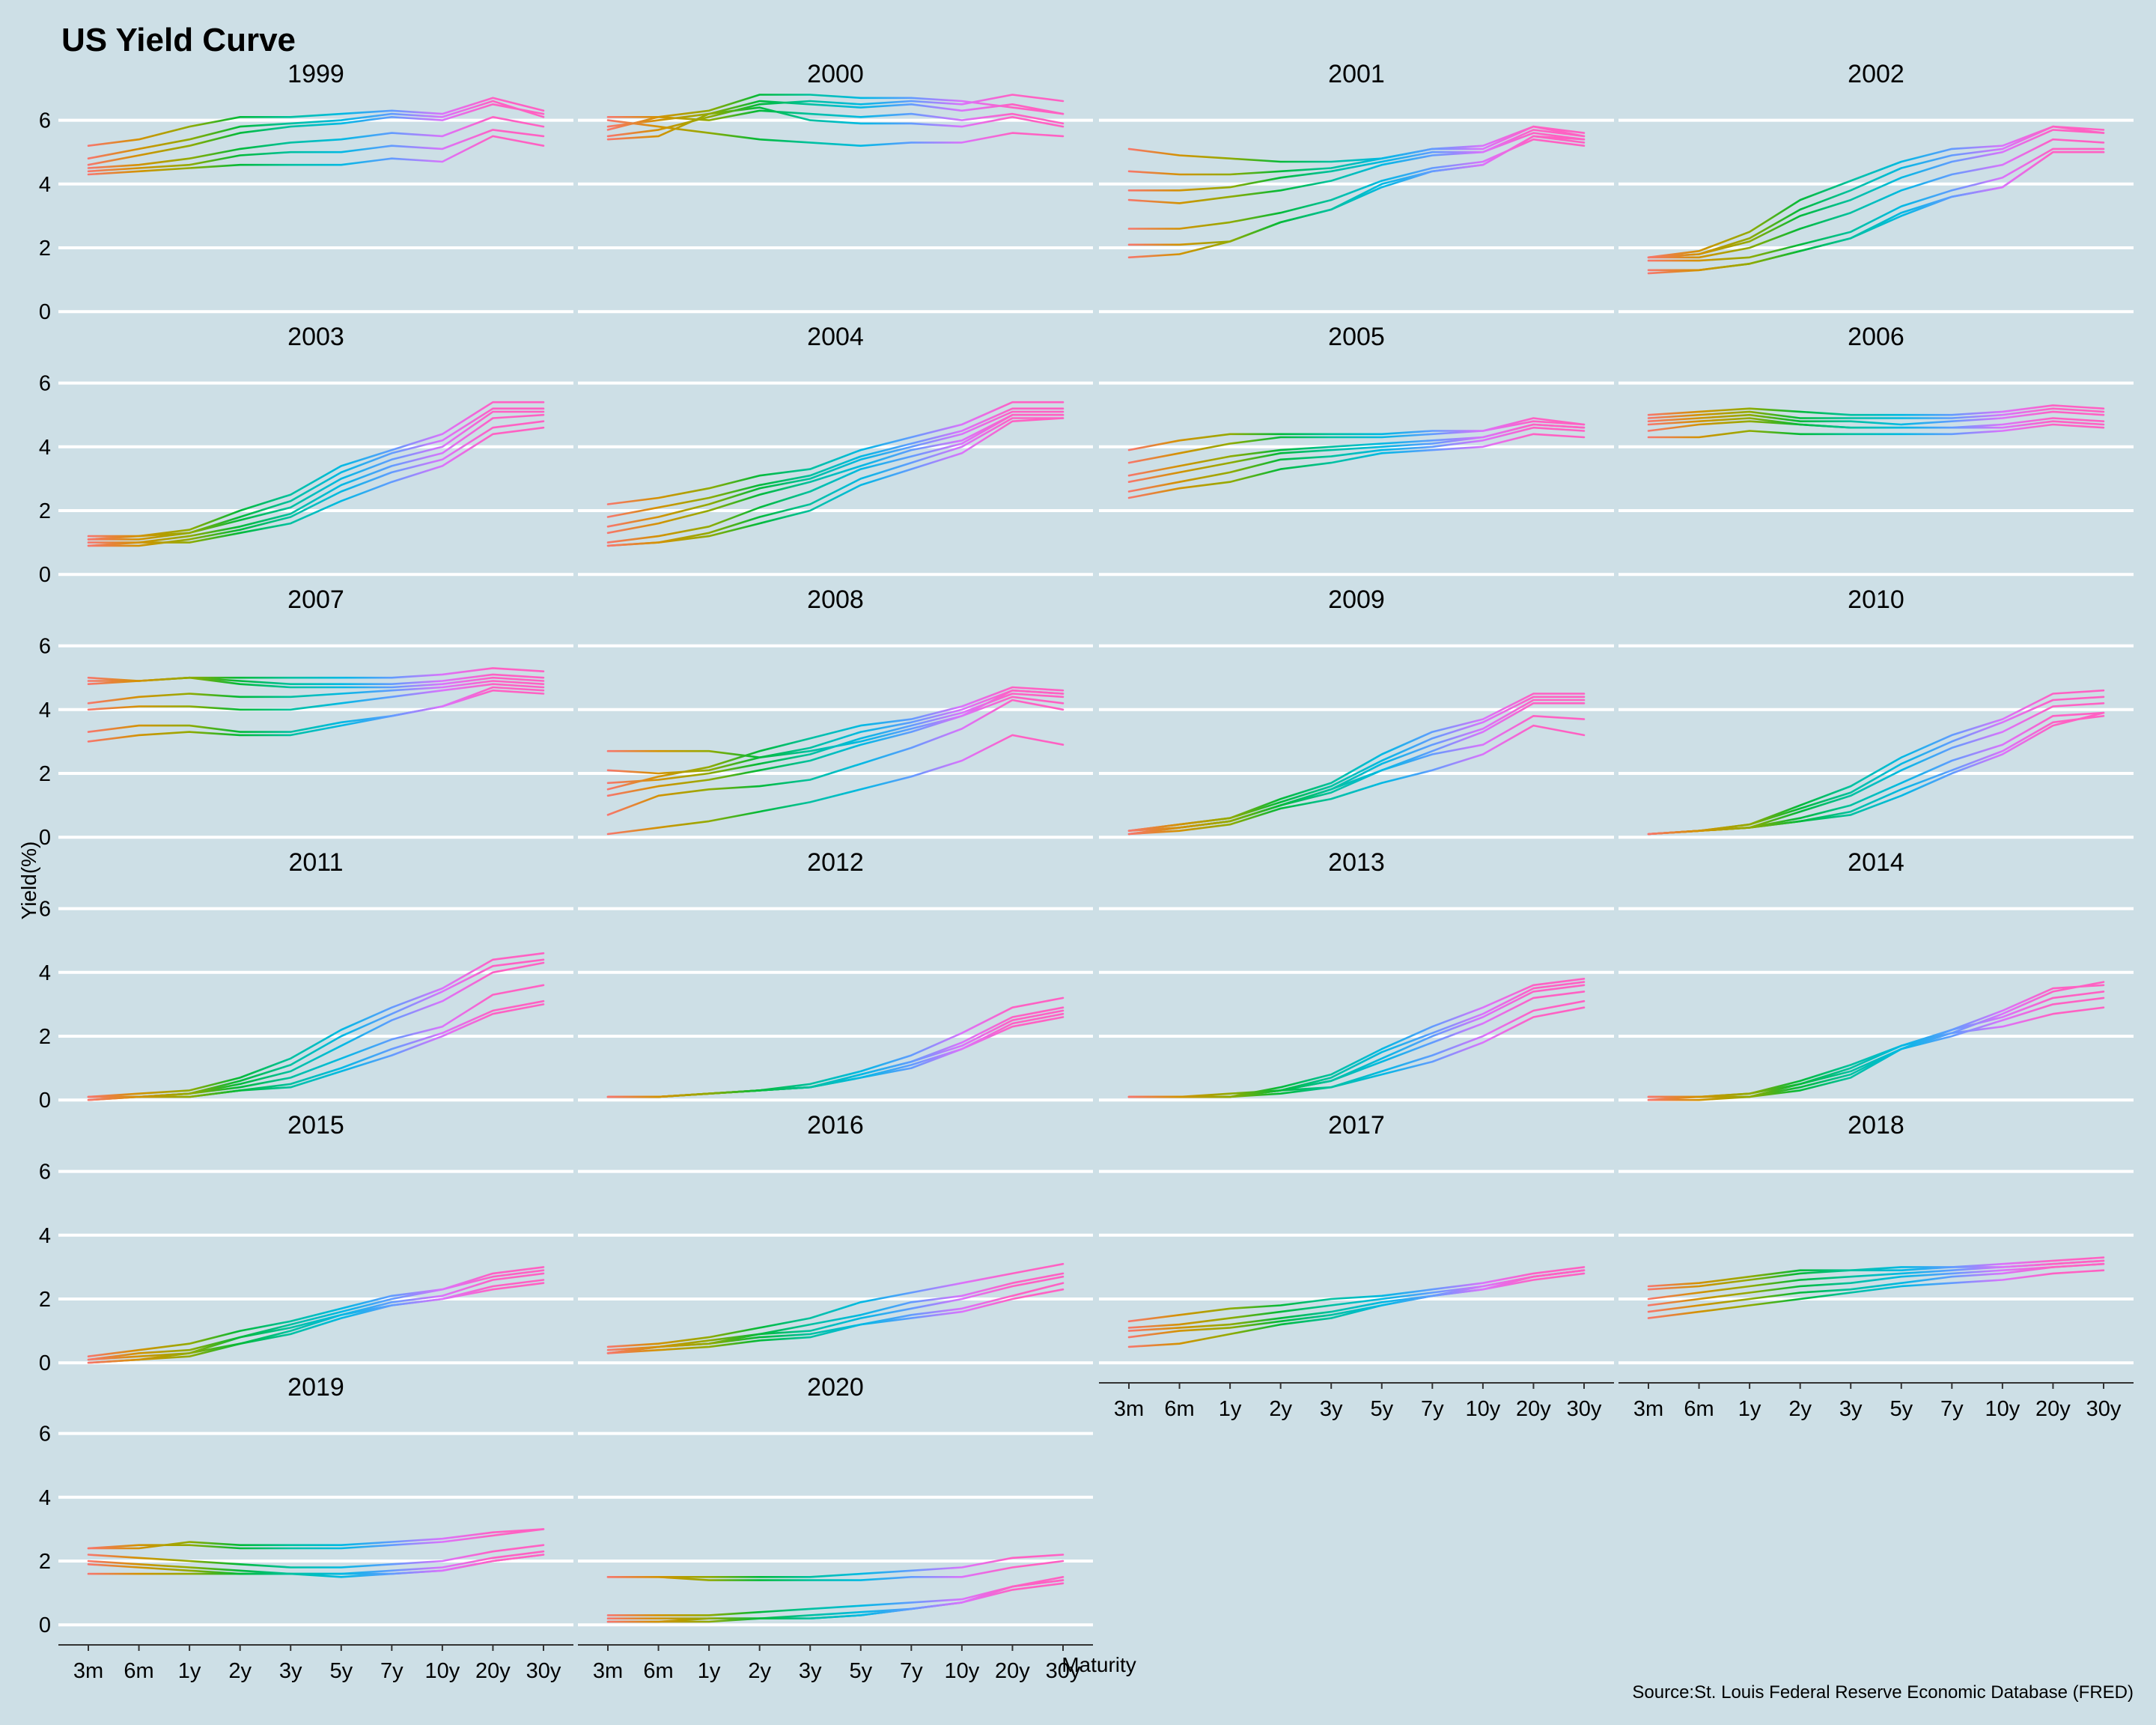 The image size is (2156, 1725). I want to click on facet-label-2019: 2019, so click(315, 1387).